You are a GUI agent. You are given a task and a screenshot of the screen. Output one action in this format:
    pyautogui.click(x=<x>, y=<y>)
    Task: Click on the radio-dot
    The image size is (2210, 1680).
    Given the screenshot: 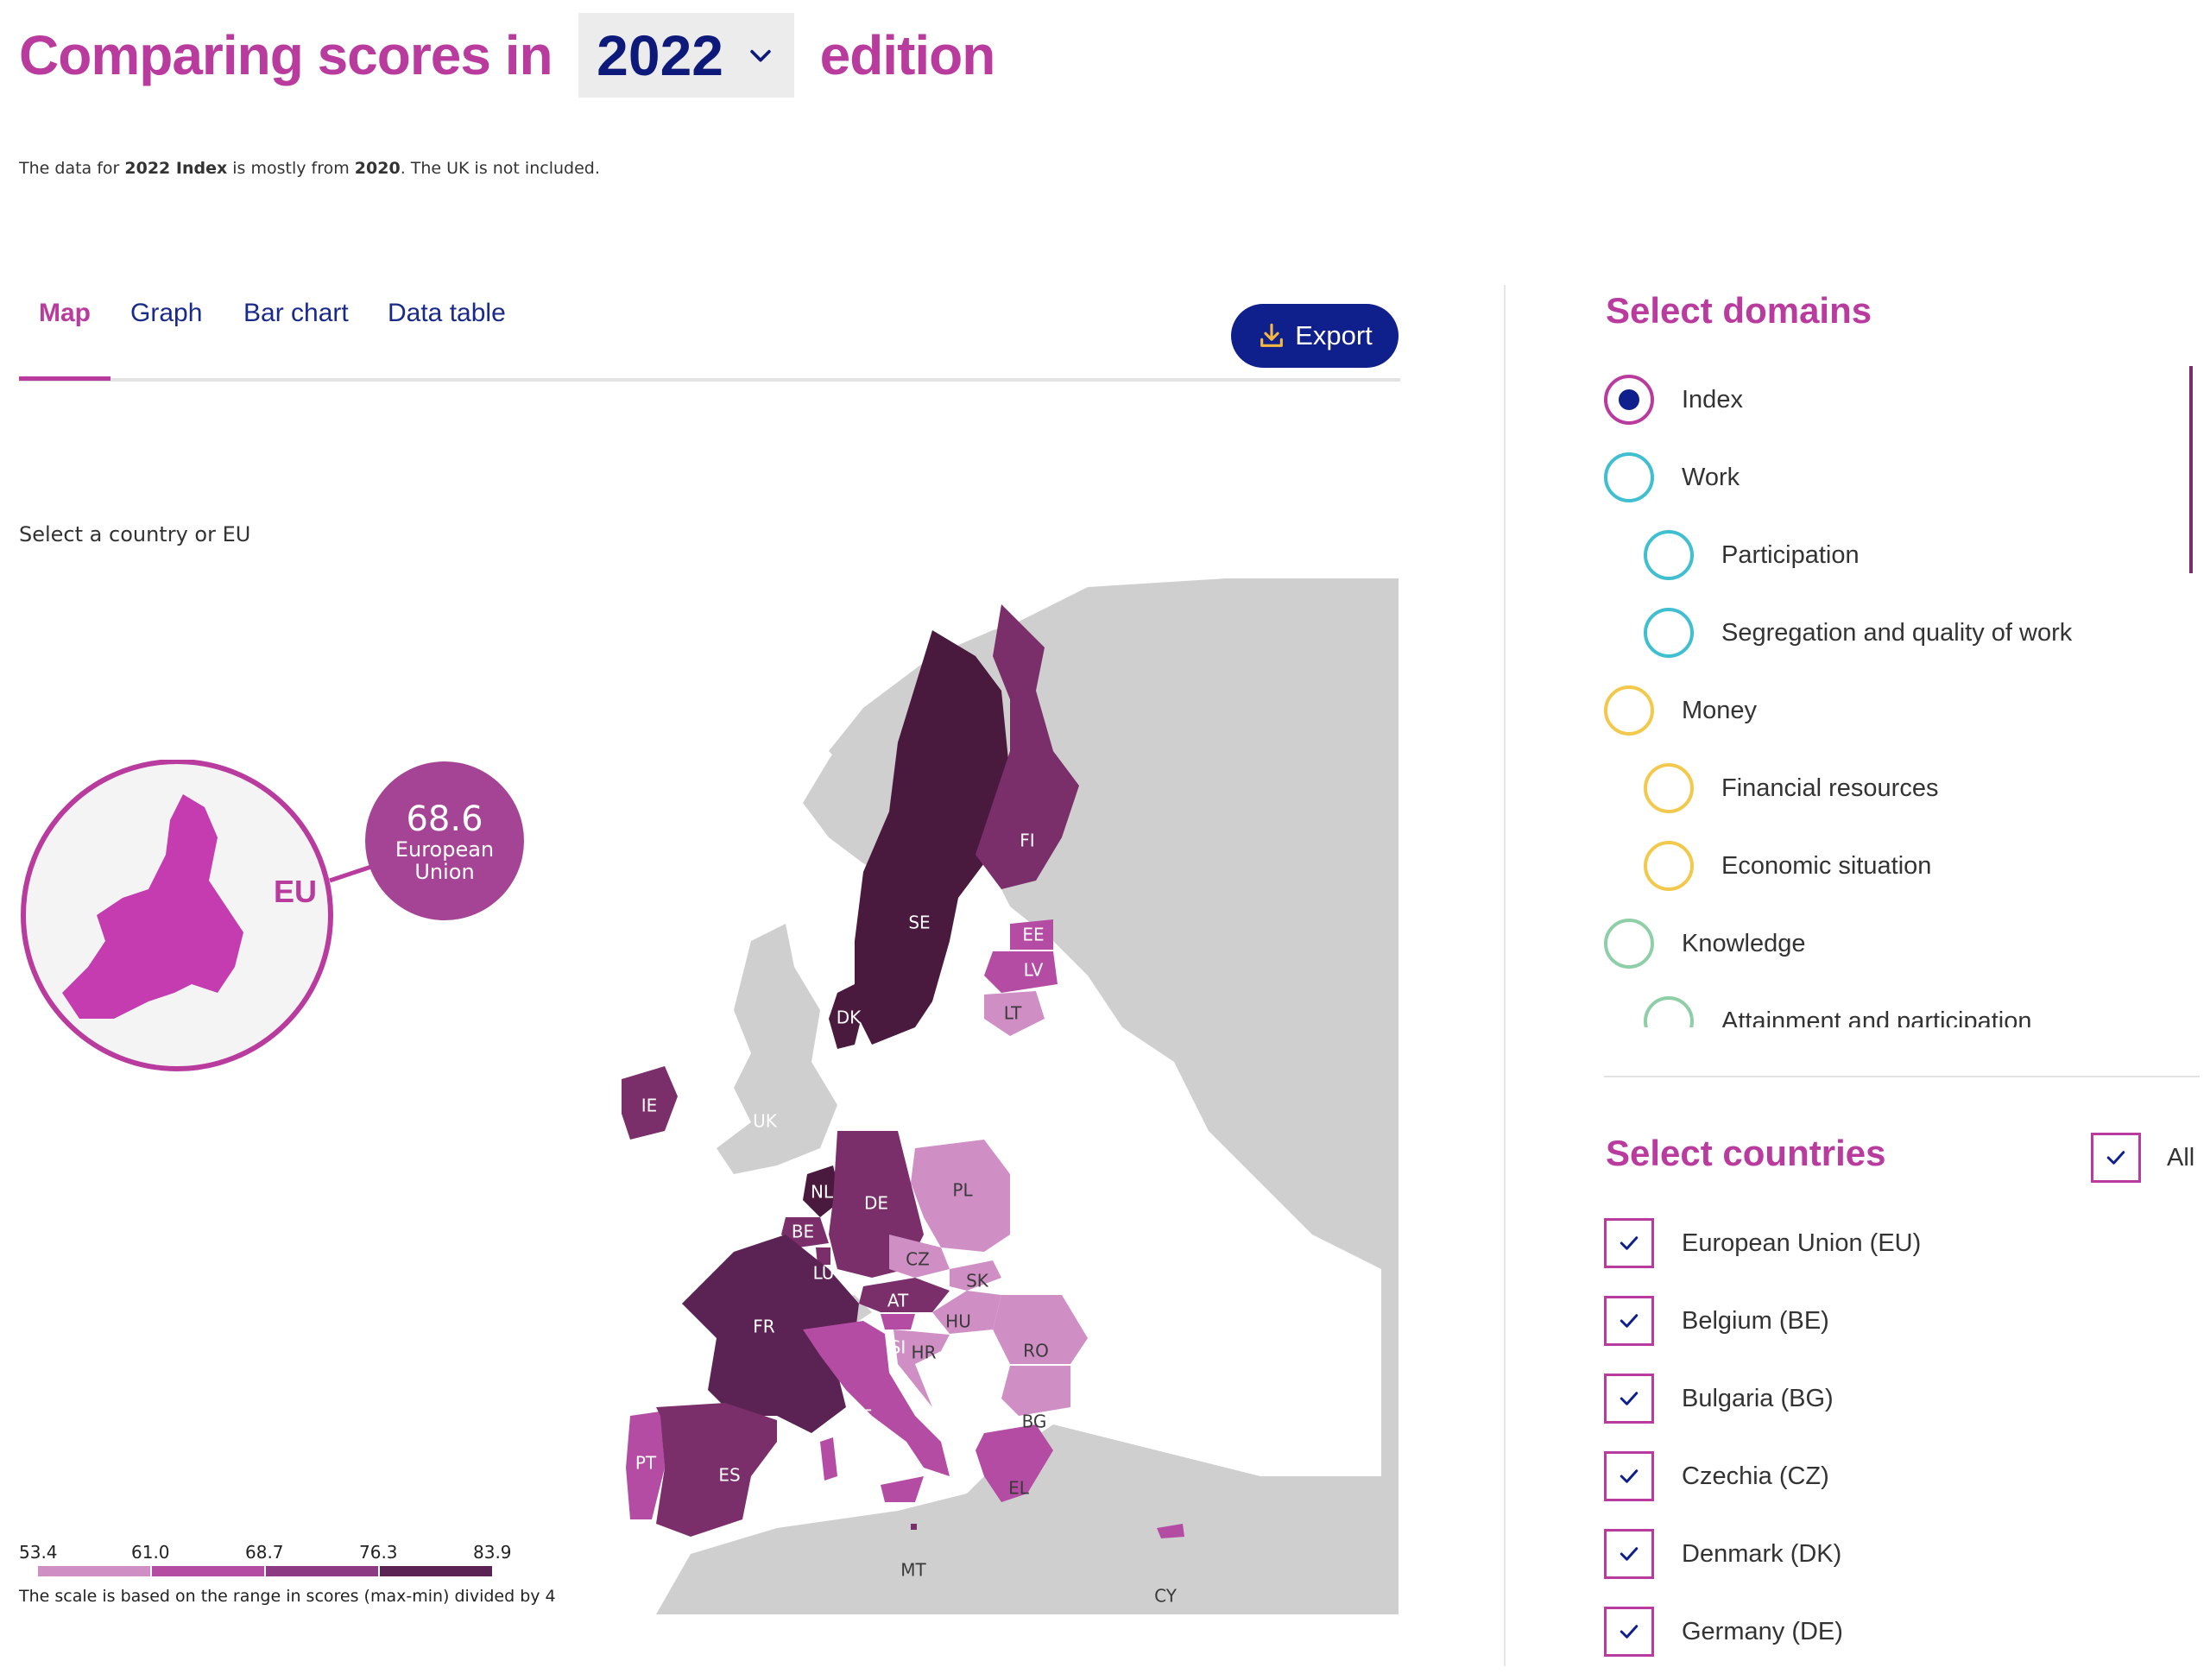 What is the action you would take?
    pyautogui.click(x=1629, y=399)
    